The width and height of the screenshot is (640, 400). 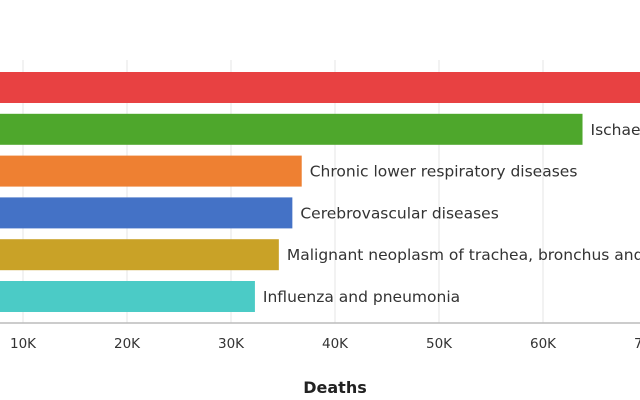 I want to click on x-tick-label: 40K, so click(x=335, y=344).